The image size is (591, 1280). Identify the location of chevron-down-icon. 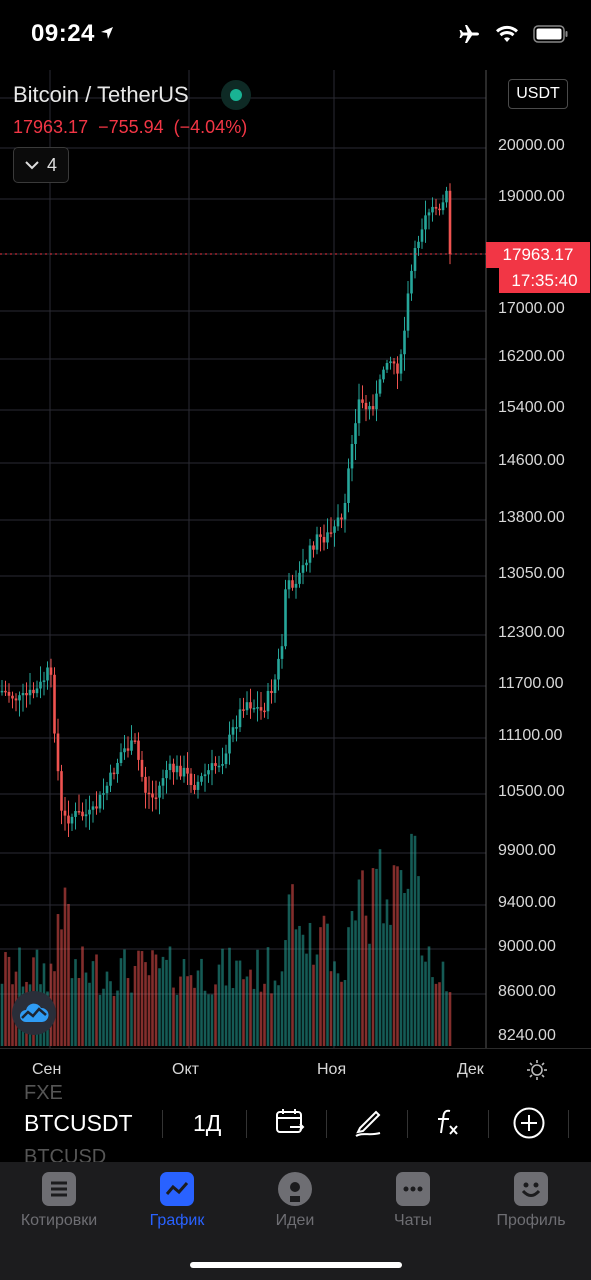
(32, 165).